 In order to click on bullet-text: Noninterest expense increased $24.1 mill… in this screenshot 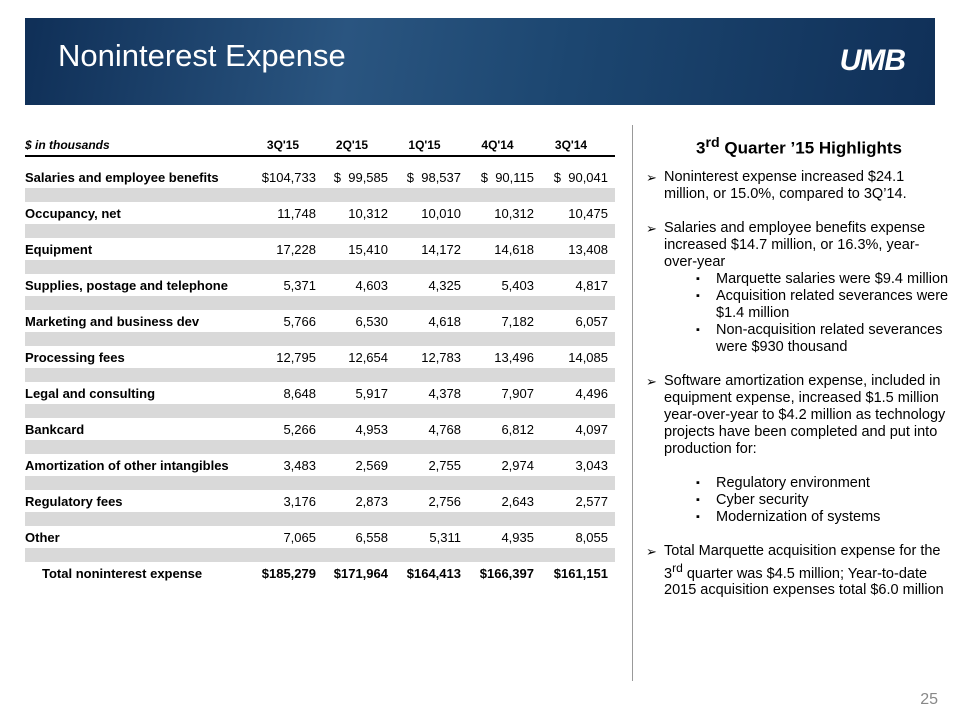, I will do `click(785, 185)`.